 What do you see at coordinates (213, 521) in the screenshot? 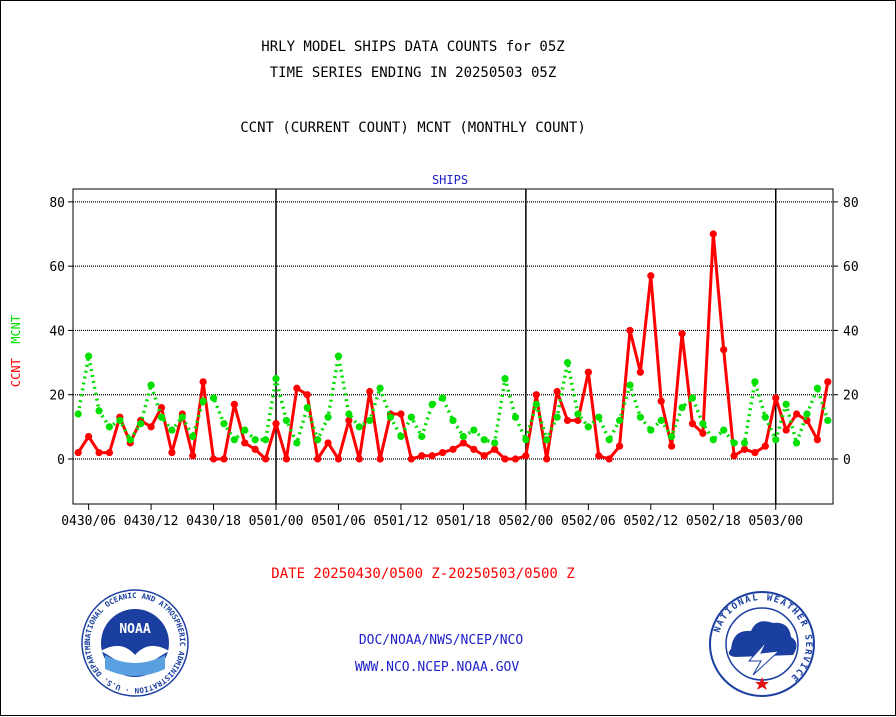
I see `x-tick-label: 0430/18` at bounding box center [213, 521].